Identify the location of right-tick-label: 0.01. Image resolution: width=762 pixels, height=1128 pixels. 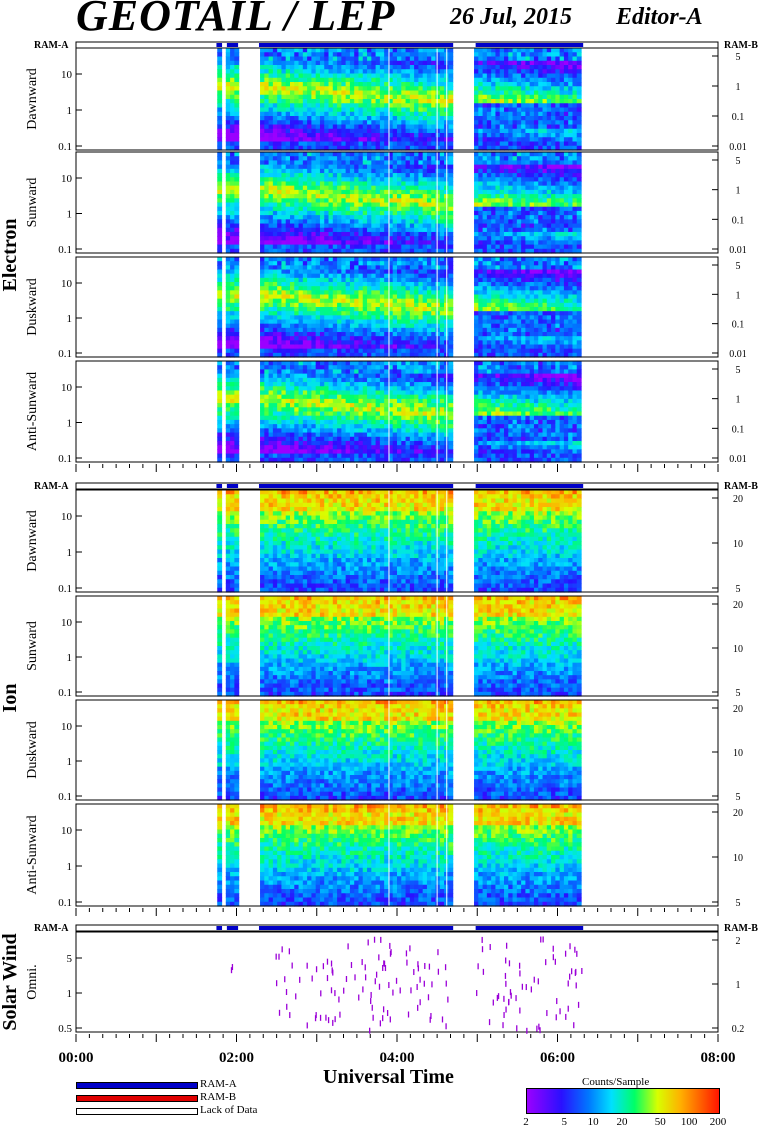
(738, 354).